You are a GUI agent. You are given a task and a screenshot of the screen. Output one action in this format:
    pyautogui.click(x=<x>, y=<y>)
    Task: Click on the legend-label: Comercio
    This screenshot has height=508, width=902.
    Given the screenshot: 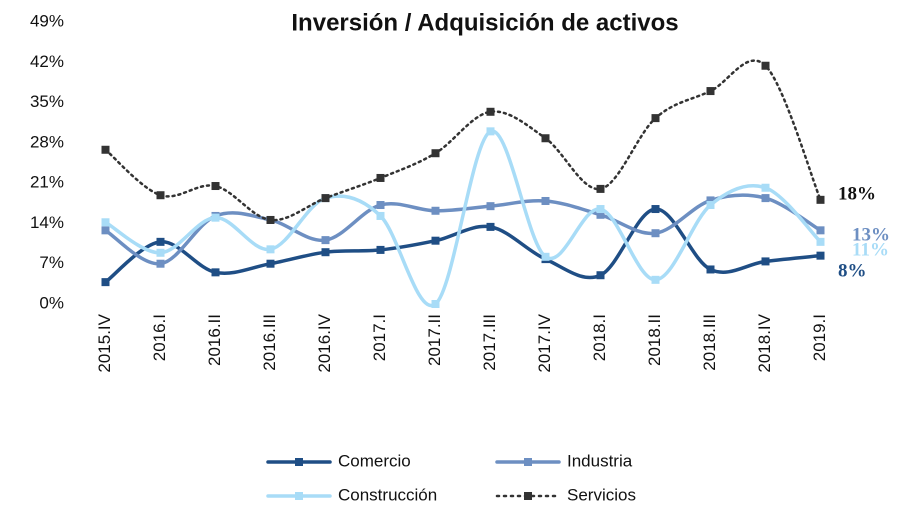 What is the action you would take?
    pyautogui.click(x=374, y=460)
    